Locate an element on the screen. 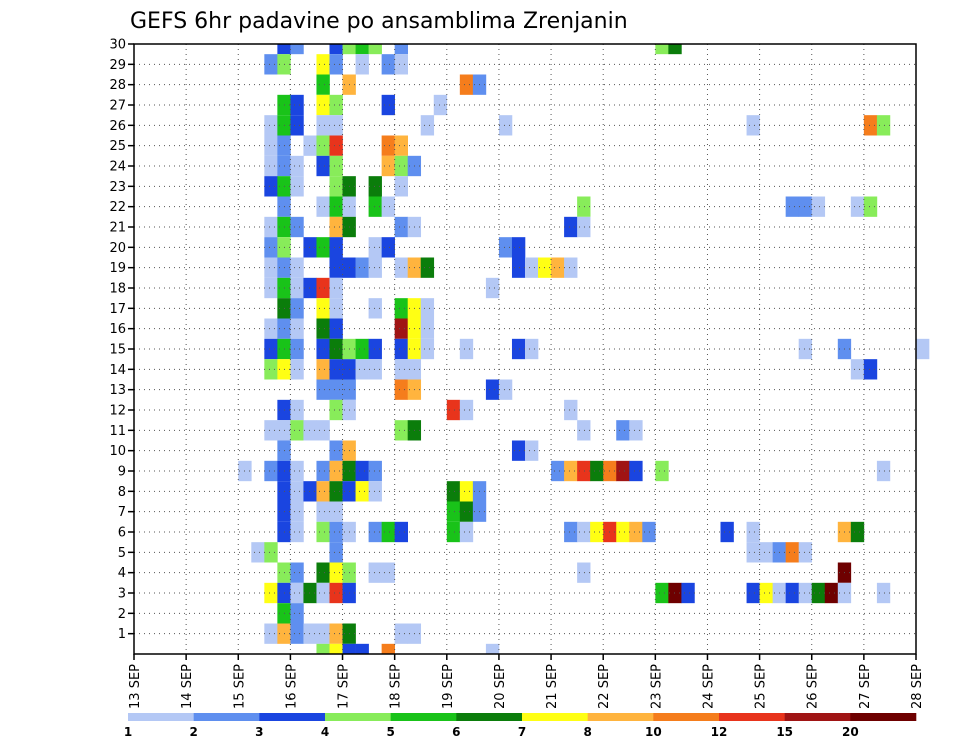 This screenshot has height=742, width=960. y-tick-label: 21 is located at coordinates (117, 228).